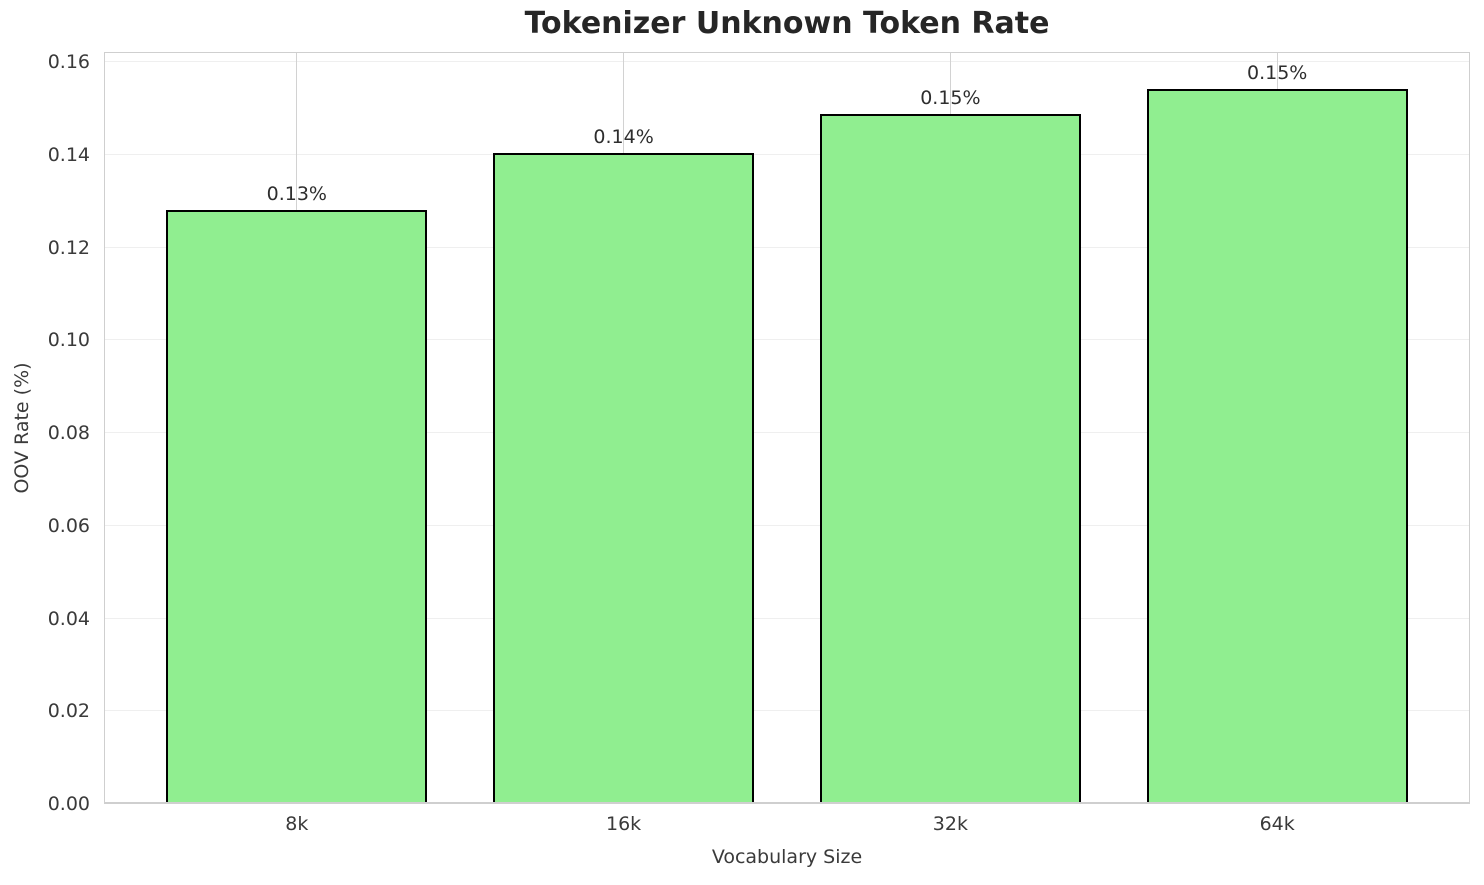 Image resolution: width=1484 pixels, height=885 pixels. Describe the element at coordinates (742, 827) in the screenshot. I see `x-axis-ticks: 8k 16k 32k 64k` at that location.